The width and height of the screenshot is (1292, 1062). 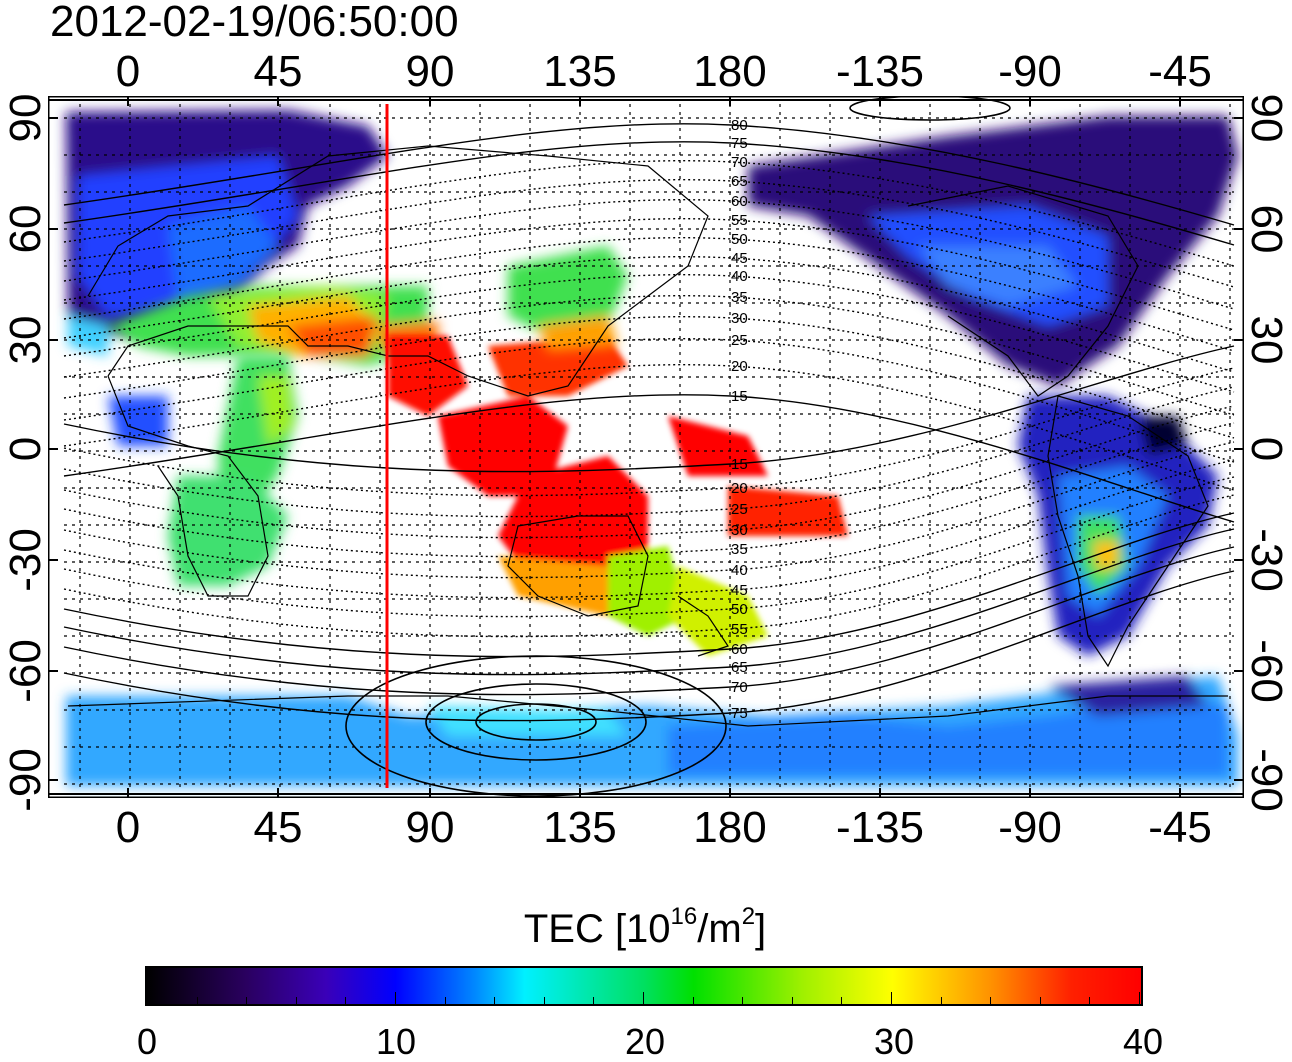 I want to click on top-lon-tick-label: 45, so click(x=278, y=71).